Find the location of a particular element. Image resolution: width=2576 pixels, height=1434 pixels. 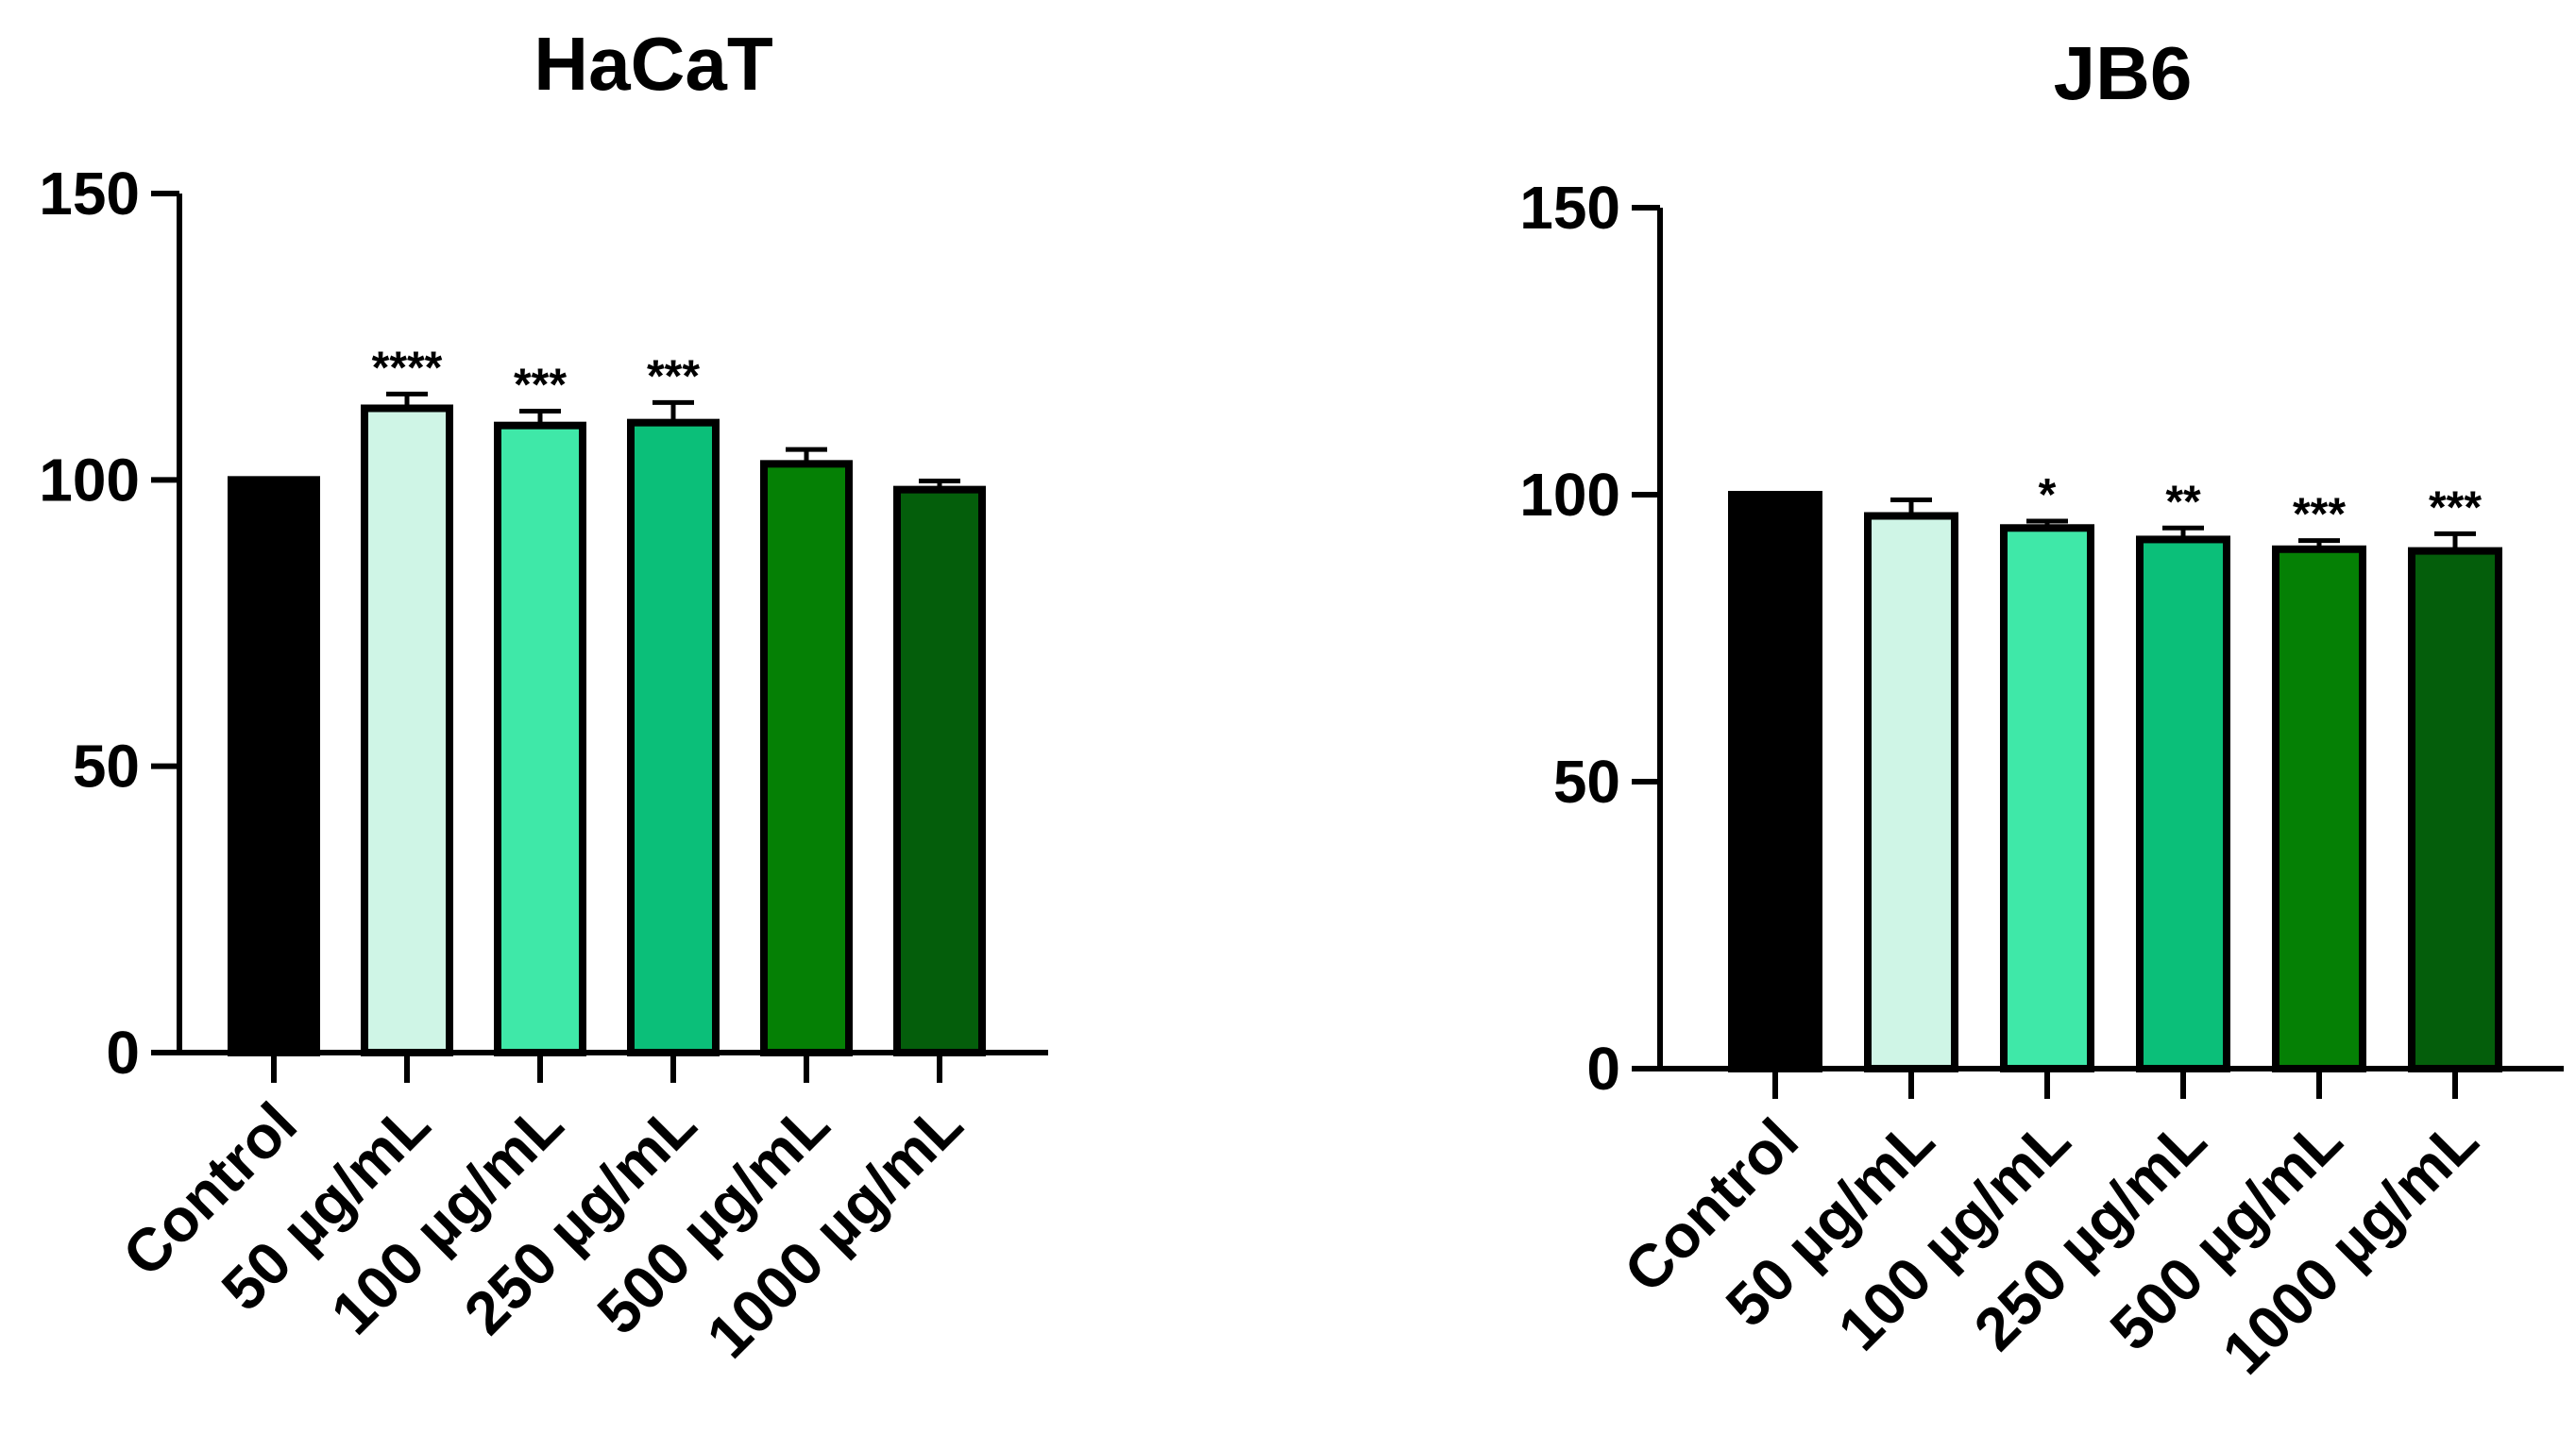

chart-title: JB6 is located at coordinates (2123, 73).